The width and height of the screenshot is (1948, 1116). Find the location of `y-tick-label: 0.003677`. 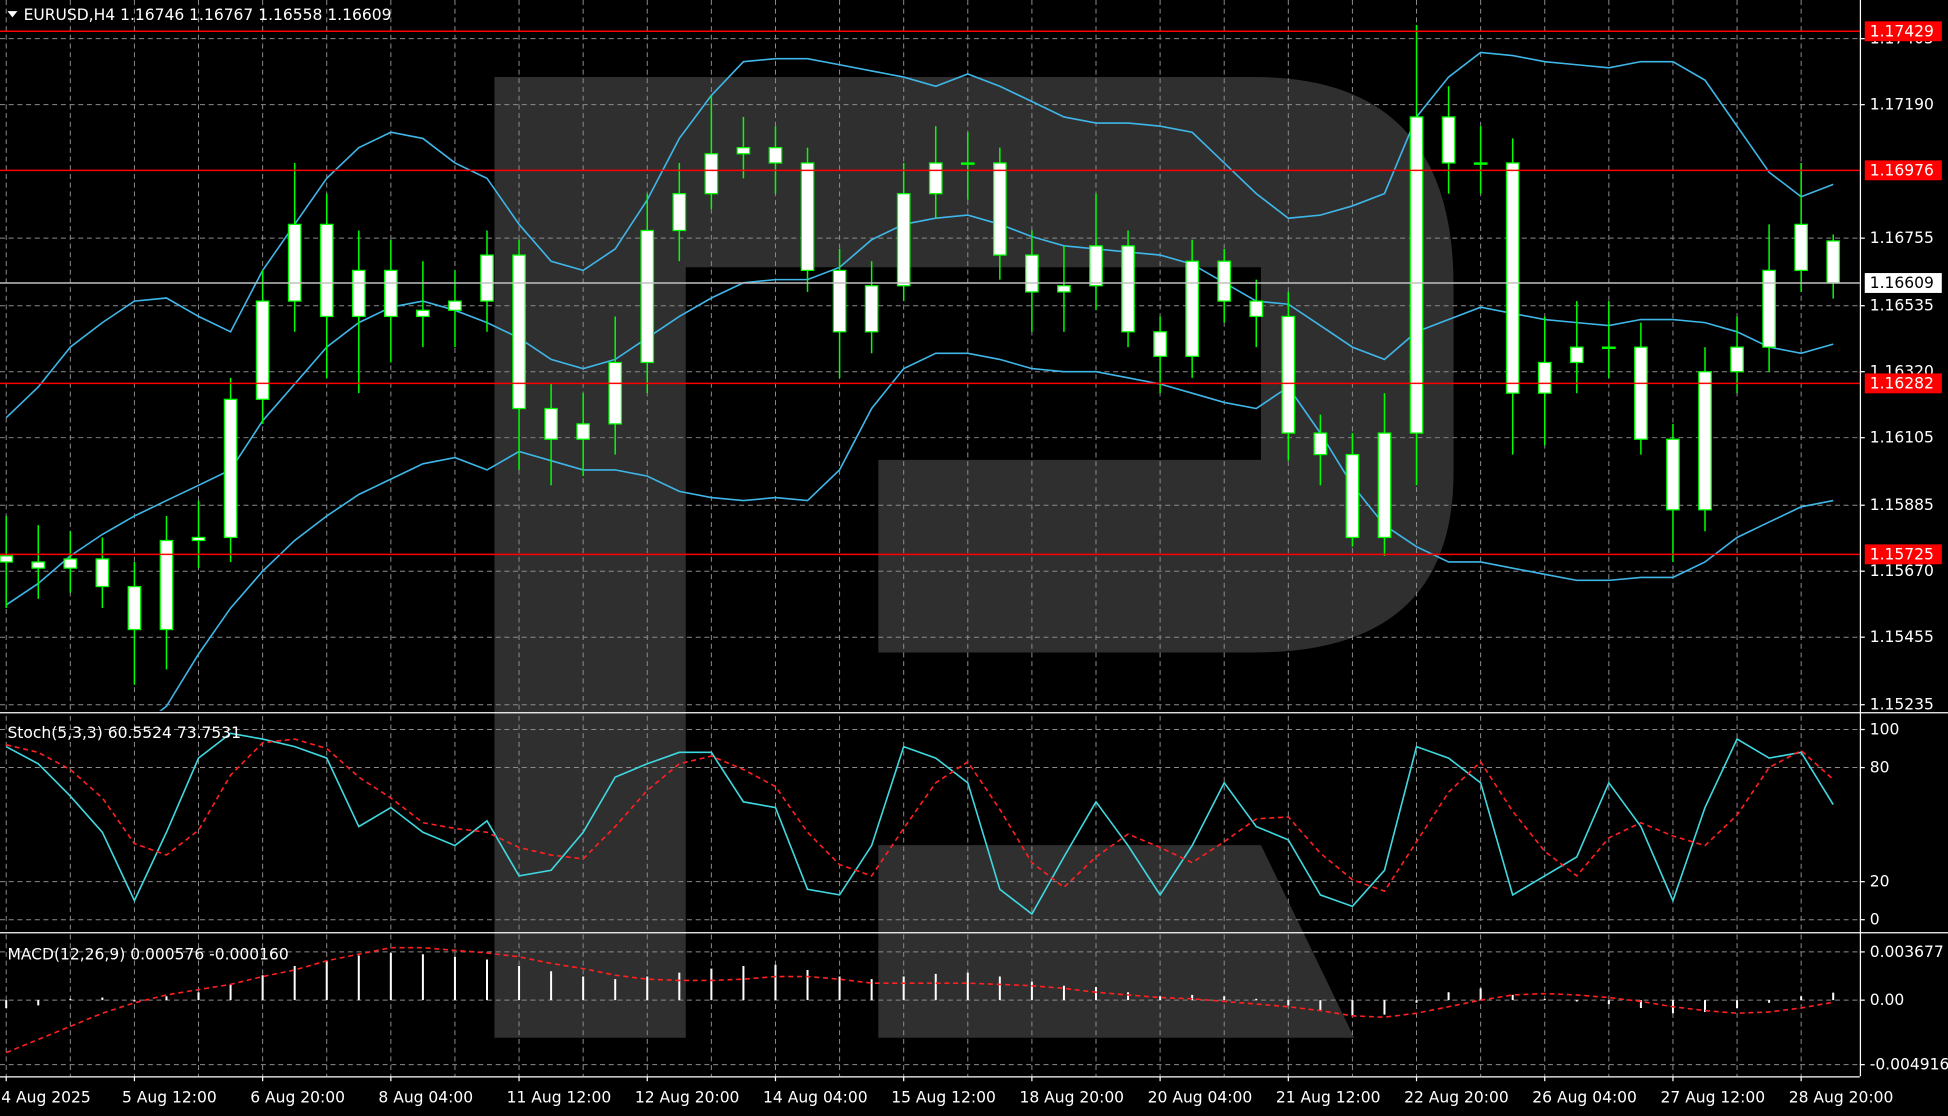

y-tick-label: 0.003677 is located at coordinates (1907, 952).